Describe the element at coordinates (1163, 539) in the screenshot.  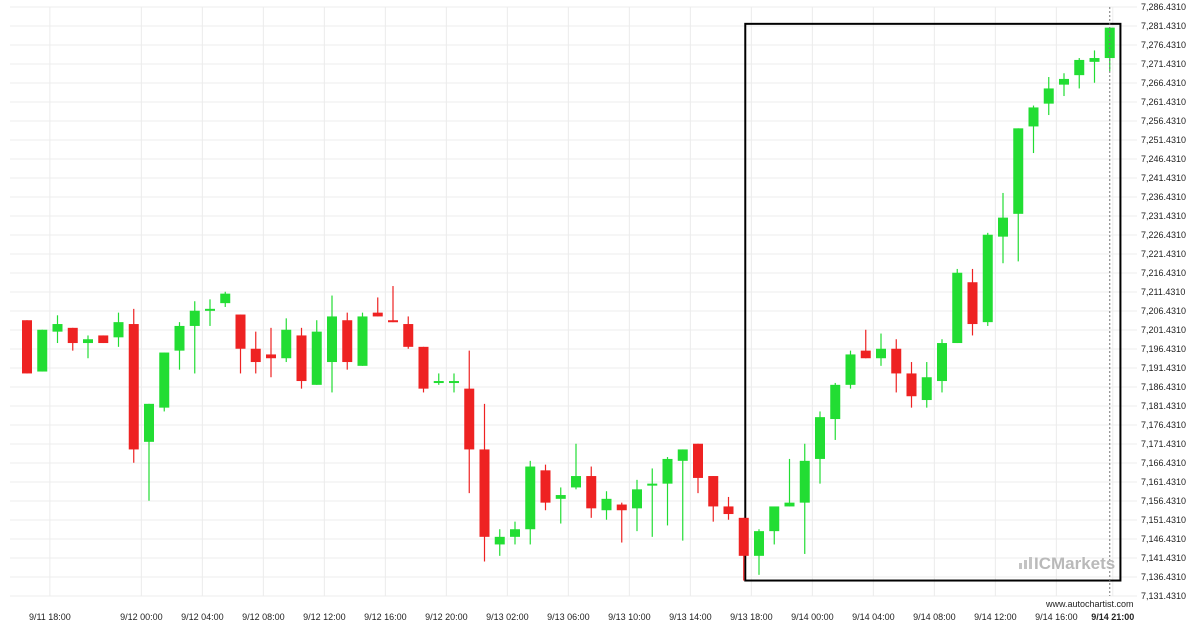
I see `y-tick-label: 7,146.4310` at that location.